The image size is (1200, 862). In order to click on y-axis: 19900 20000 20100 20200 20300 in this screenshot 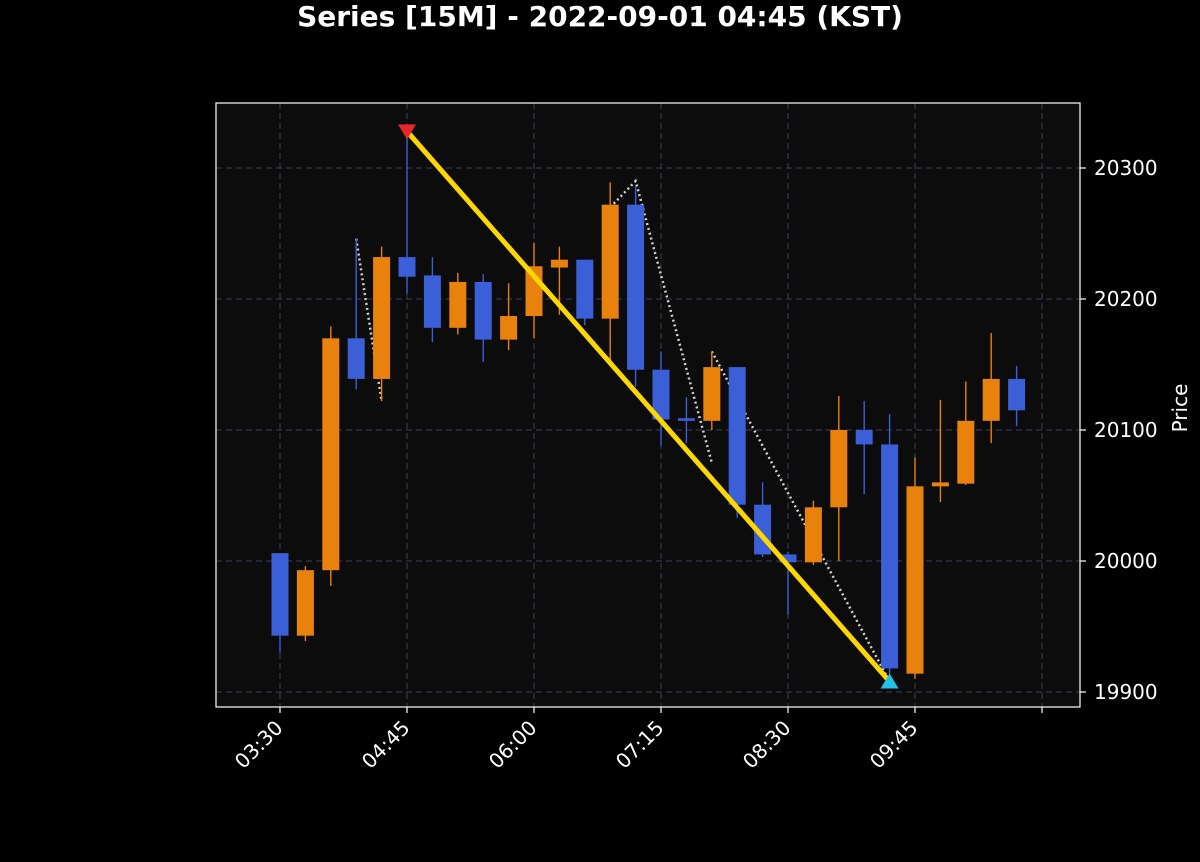, I will do `click(1119, 430)`.